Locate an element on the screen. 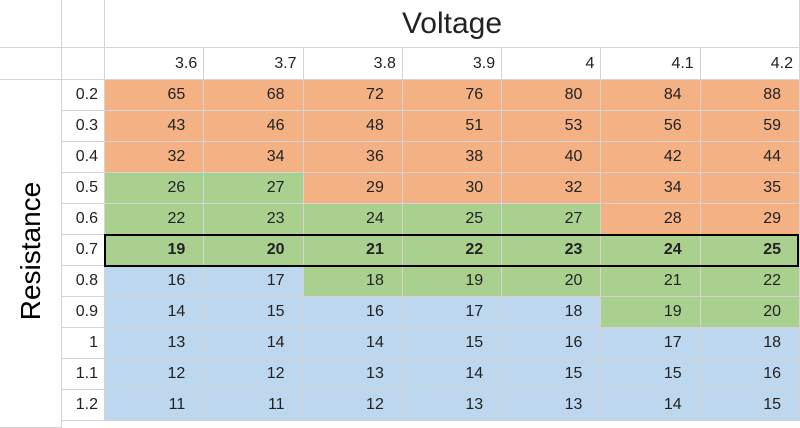  value-cell: 38 is located at coordinates (452, 157).